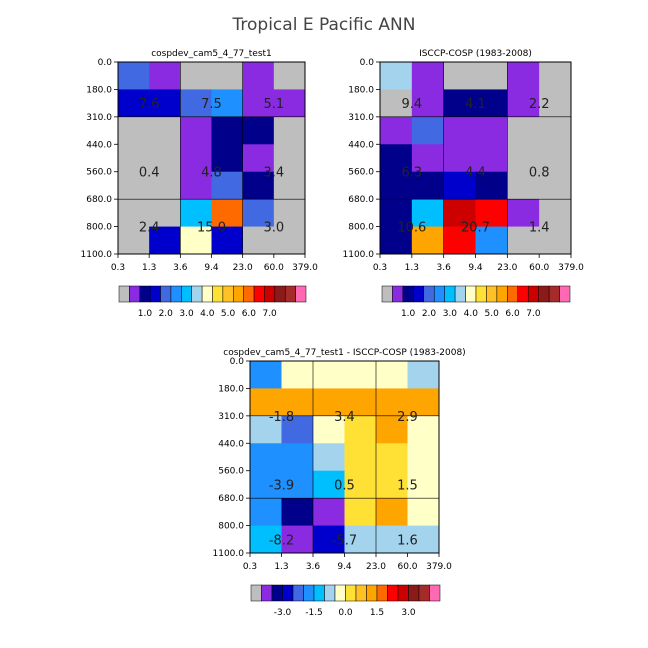  Describe the element at coordinates (408, 613) in the screenshot. I see `colorbar-tick-label: 3.0` at that location.